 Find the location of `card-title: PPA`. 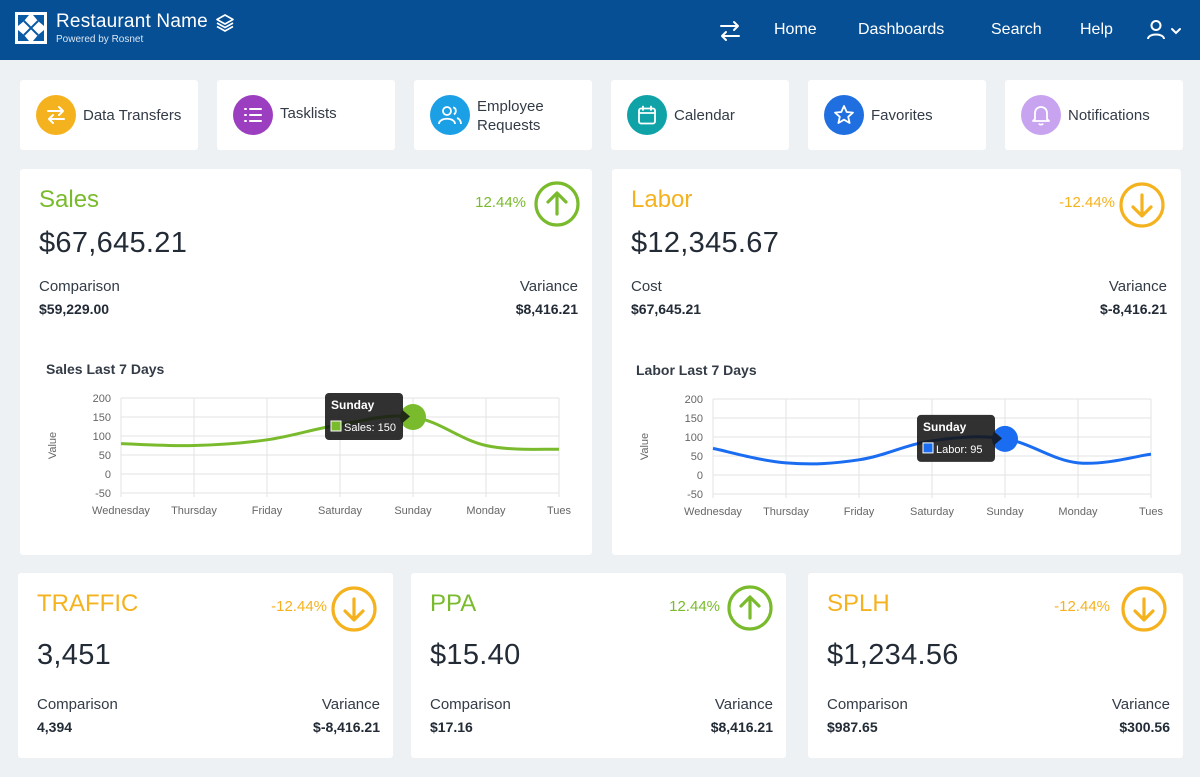

card-title: PPA is located at coordinates (453, 603).